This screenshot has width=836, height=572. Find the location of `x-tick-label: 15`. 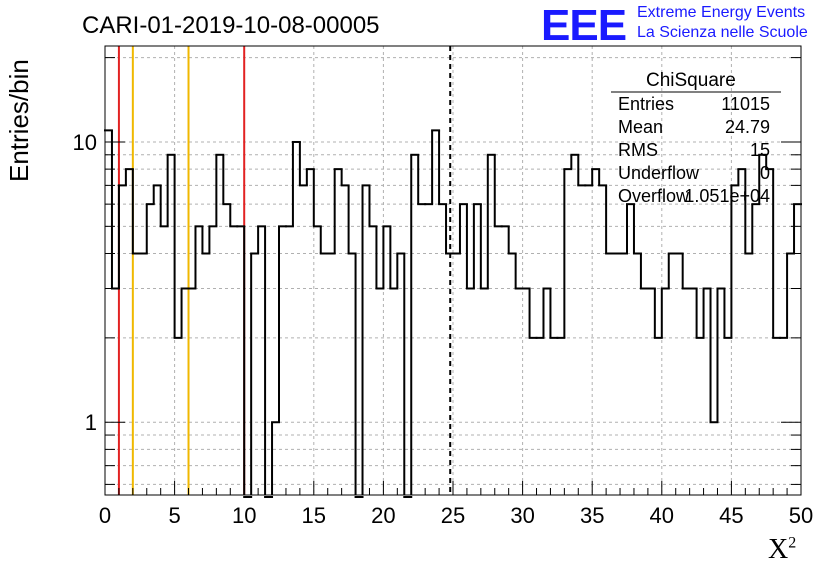

x-tick-label: 15 is located at coordinates (314, 515).